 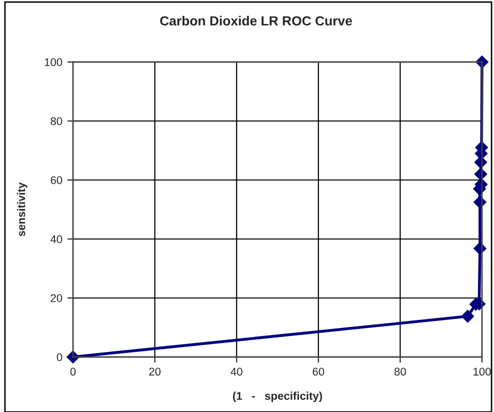 I want to click on x-axis-title: (1 - specificity), so click(x=277, y=397).